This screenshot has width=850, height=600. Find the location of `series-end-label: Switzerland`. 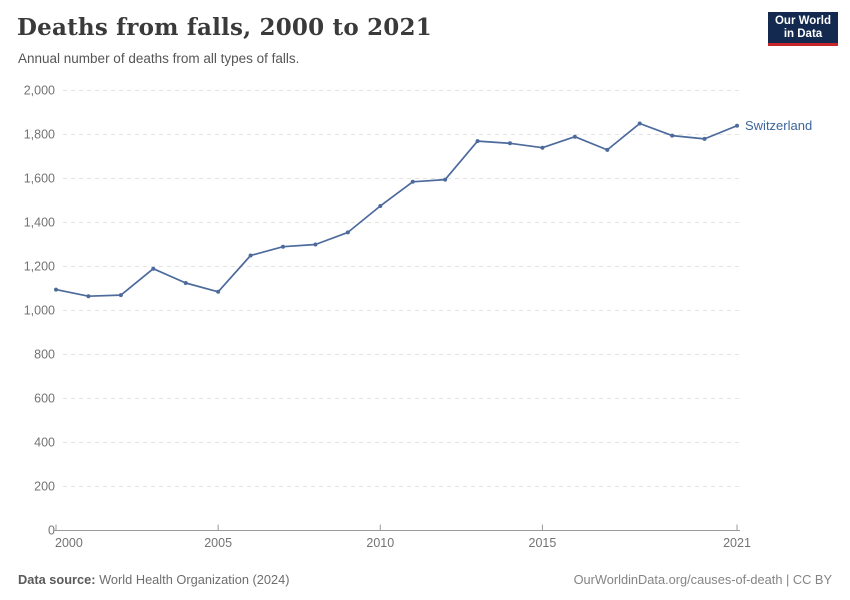

series-end-label: Switzerland is located at coordinates (778, 125).